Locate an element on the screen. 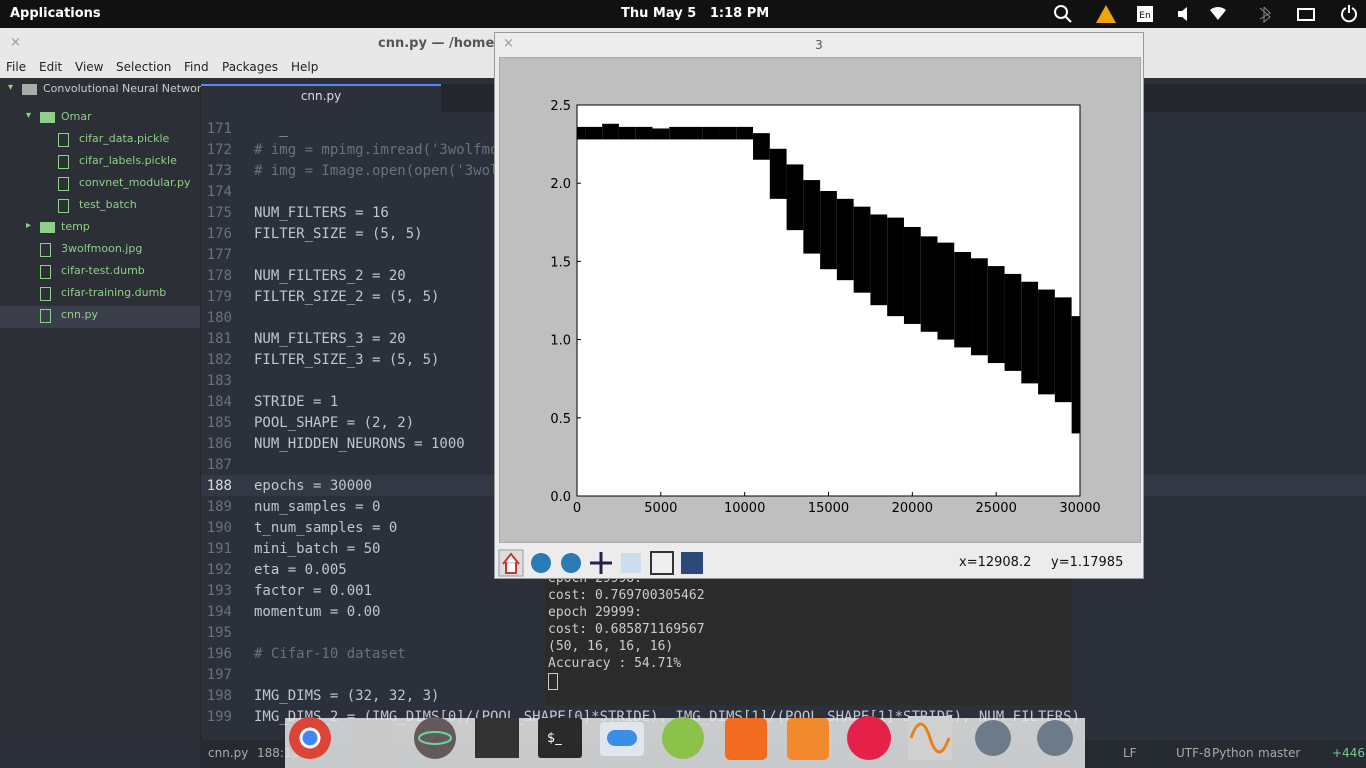 This screenshot has width=1366, height=768. code-line: FILTER_SIZE_2 = (5, 5) is located at coordinates (347, 297).